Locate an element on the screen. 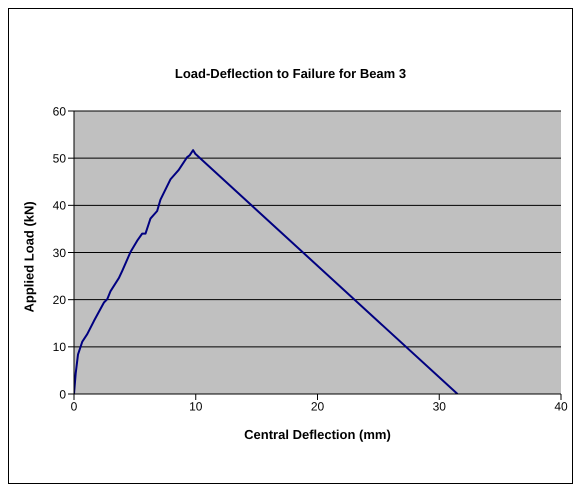 The image size is (579, 490). x-tick-label: 0 is located at coordinates (74, 407).